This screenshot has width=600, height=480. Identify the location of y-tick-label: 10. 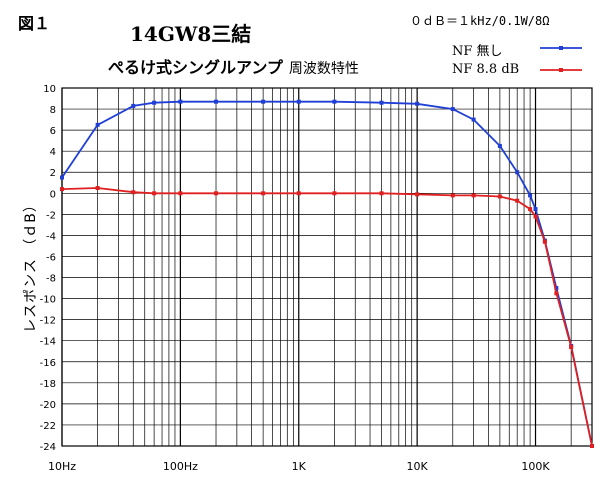
(49, 89).